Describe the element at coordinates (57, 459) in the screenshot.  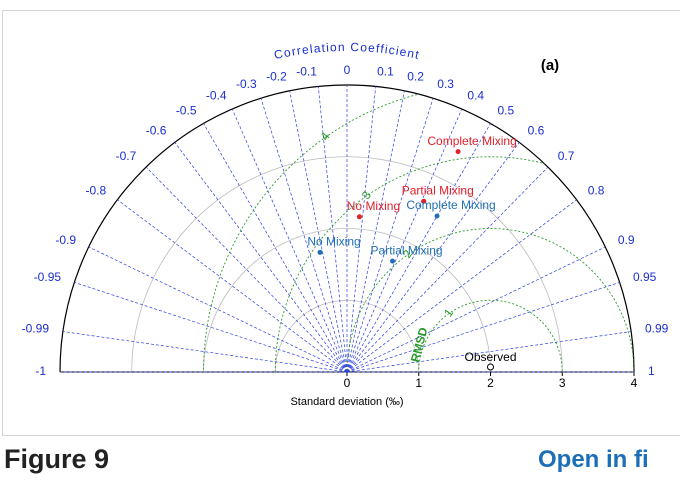
I see `figure-caption: Figure 9` at that location.